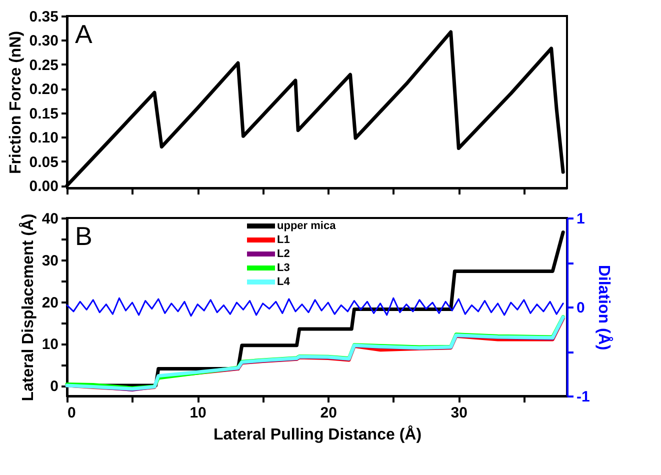 The image size is (661, 475). Describe the element at coordinates (580, 308) in the screenshot. I see `y2-tick-label: 0` at that location.